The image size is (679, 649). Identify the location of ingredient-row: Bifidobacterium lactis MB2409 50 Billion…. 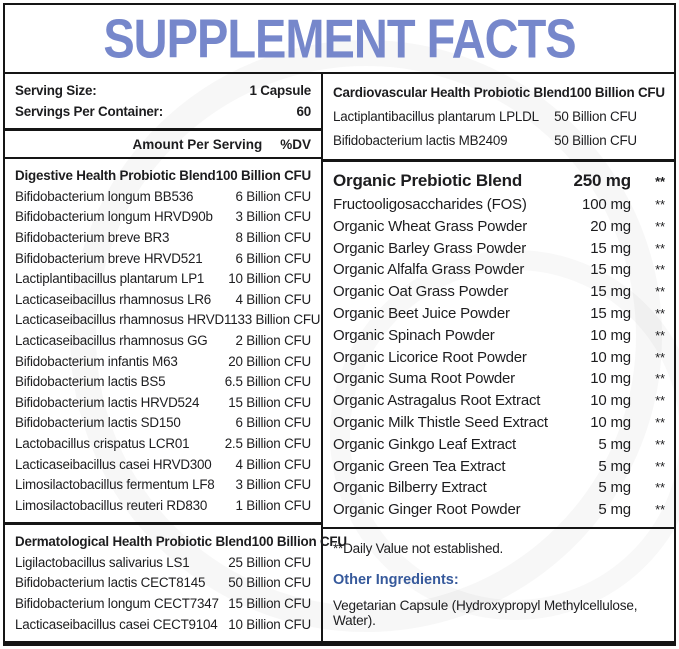
(499, 141).